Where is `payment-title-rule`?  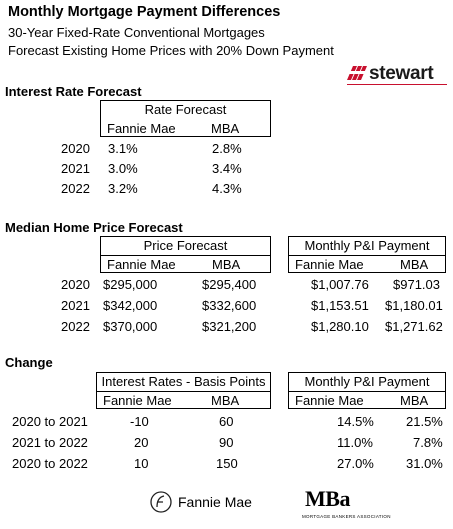
payment-title-rule is located at coordinates (367, 255).